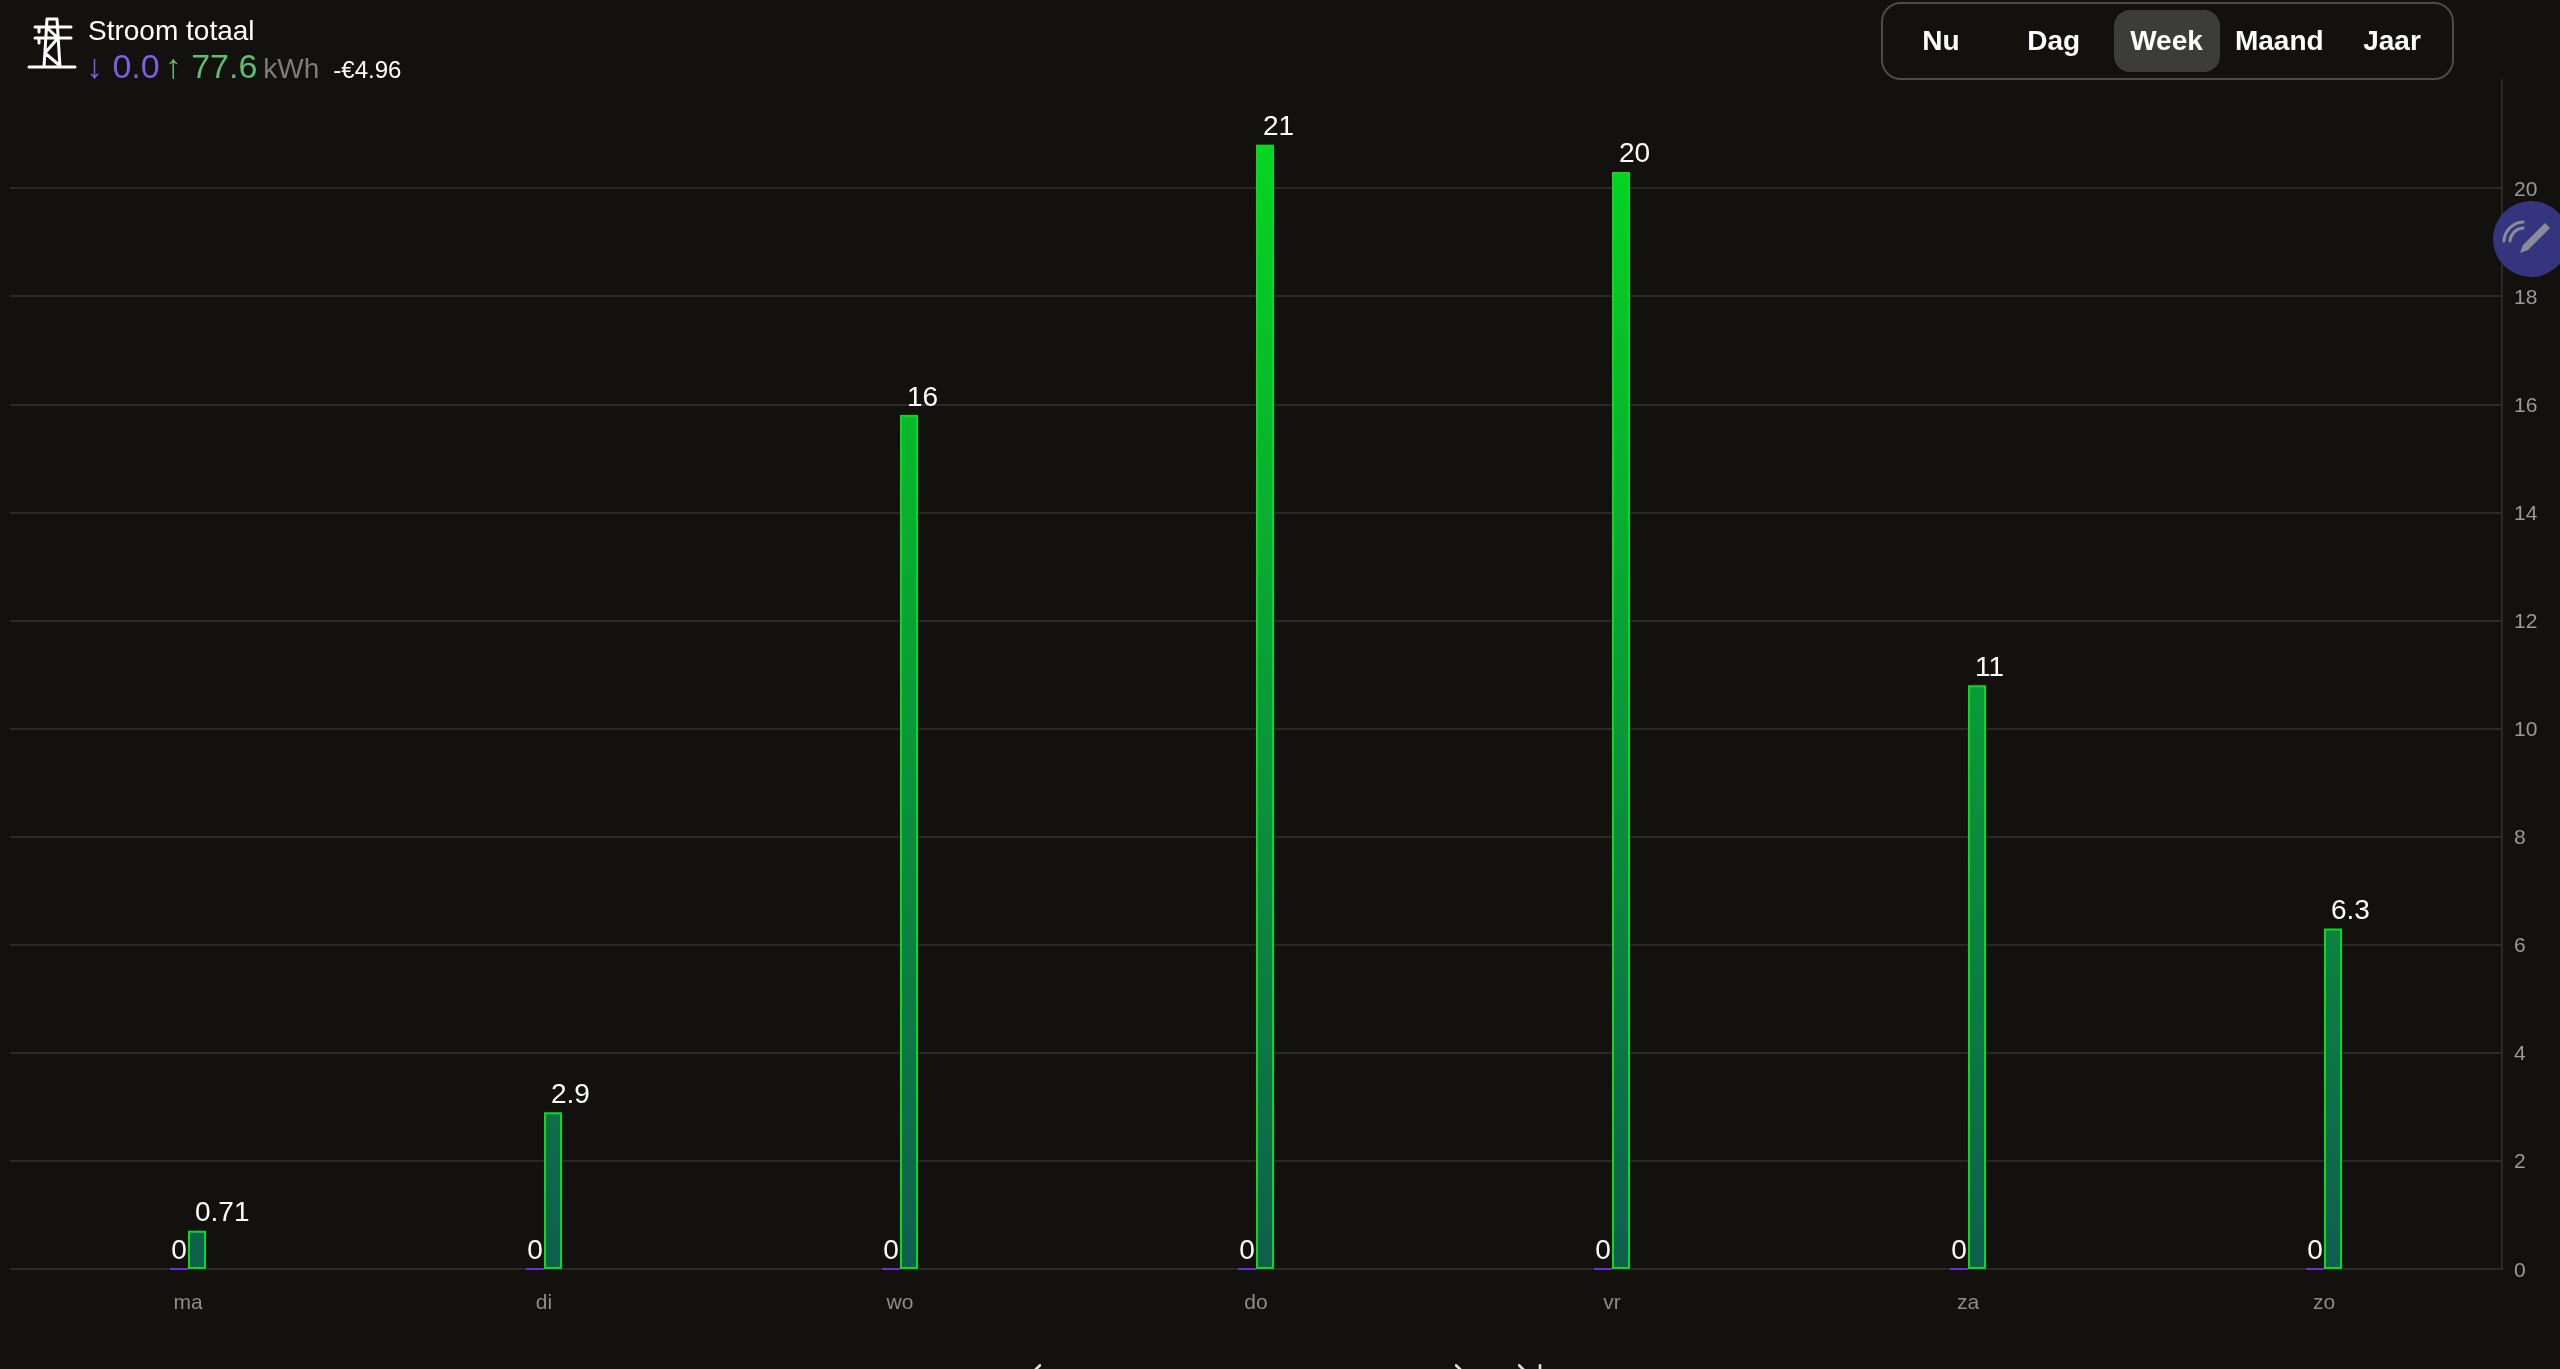 This screenshot has height=1369, width=2560. Describe the element at coordinates (2350, 910) in the screenshot. I see `data-label: 6.3` at that location.